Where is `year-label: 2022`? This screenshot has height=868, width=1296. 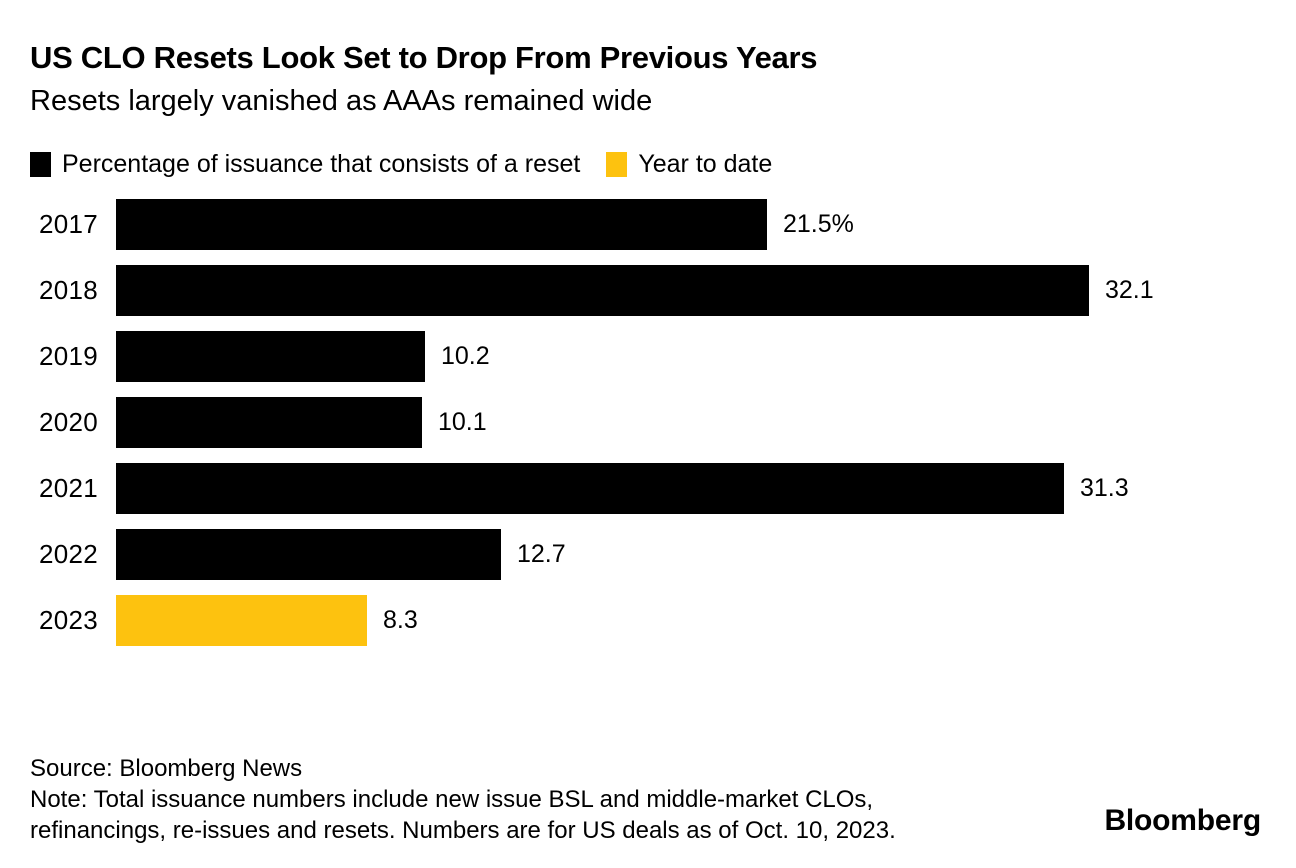
year-label: 2022 is located at coordinates (68, 554).